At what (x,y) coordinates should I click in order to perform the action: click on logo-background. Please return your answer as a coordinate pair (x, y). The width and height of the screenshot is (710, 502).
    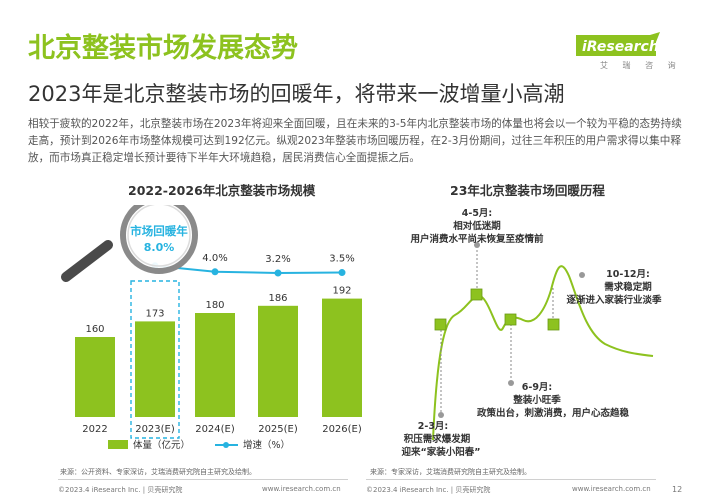
    Looking at the image, I should click on (616, 45).